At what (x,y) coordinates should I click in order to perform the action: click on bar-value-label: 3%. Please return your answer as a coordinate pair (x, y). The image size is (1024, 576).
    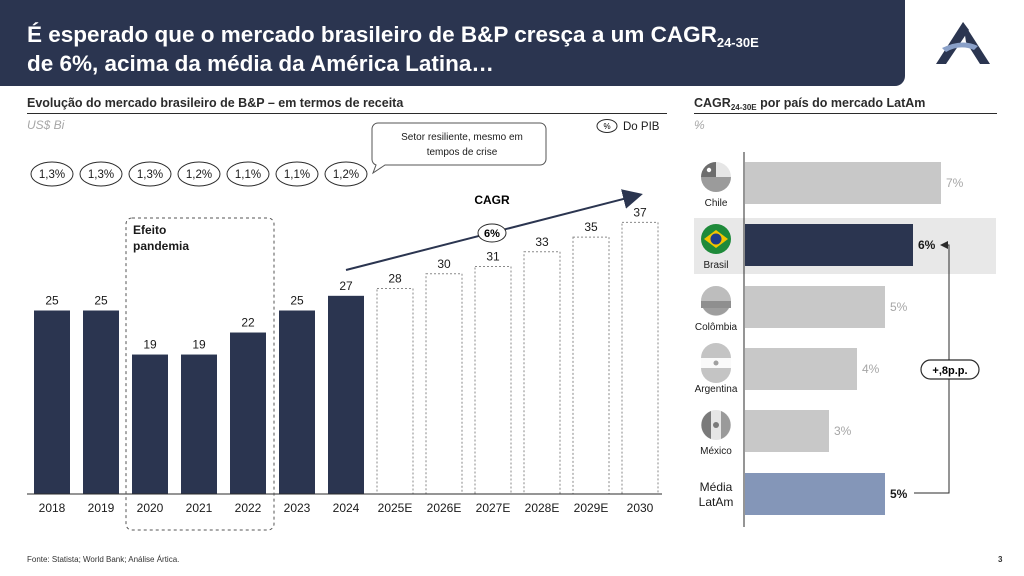
    Looking at the image, I should click on (843, 431).